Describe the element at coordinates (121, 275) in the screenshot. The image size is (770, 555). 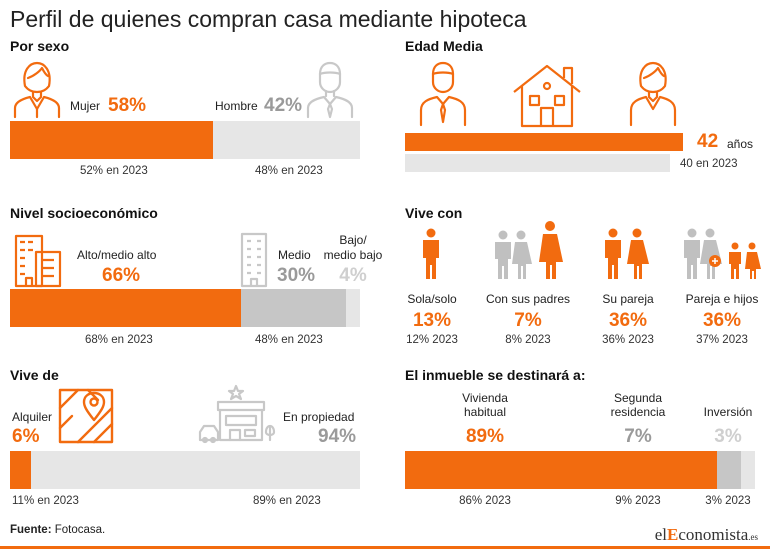
I see `value-label: 66%` at that location.